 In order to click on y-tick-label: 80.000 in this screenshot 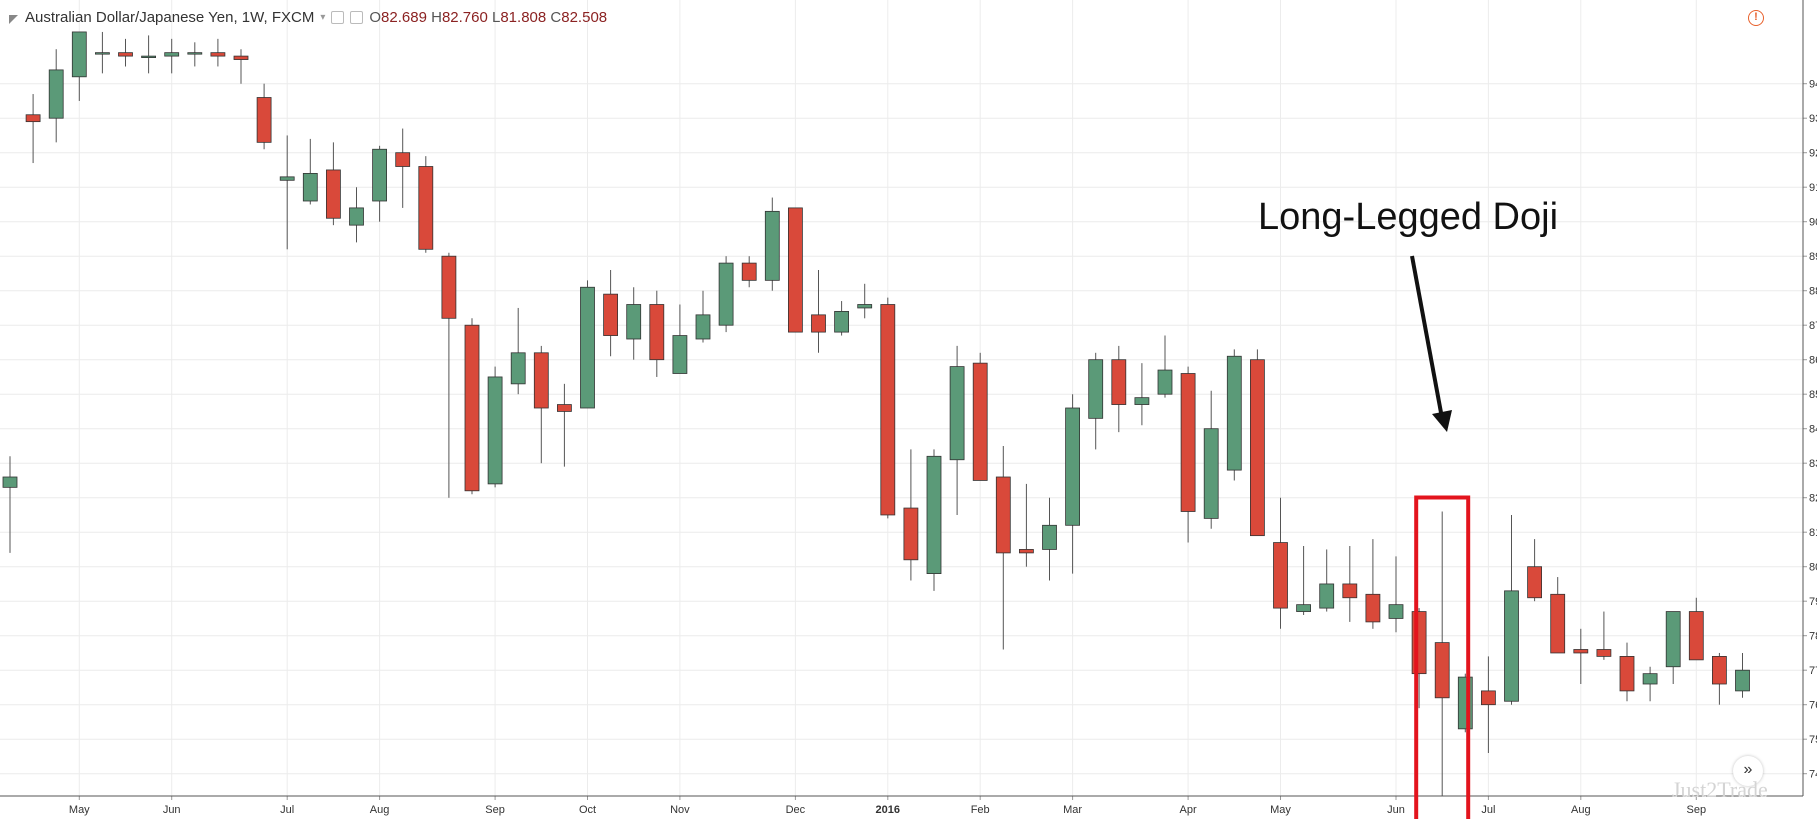, I will do `click(1813, 568)`.